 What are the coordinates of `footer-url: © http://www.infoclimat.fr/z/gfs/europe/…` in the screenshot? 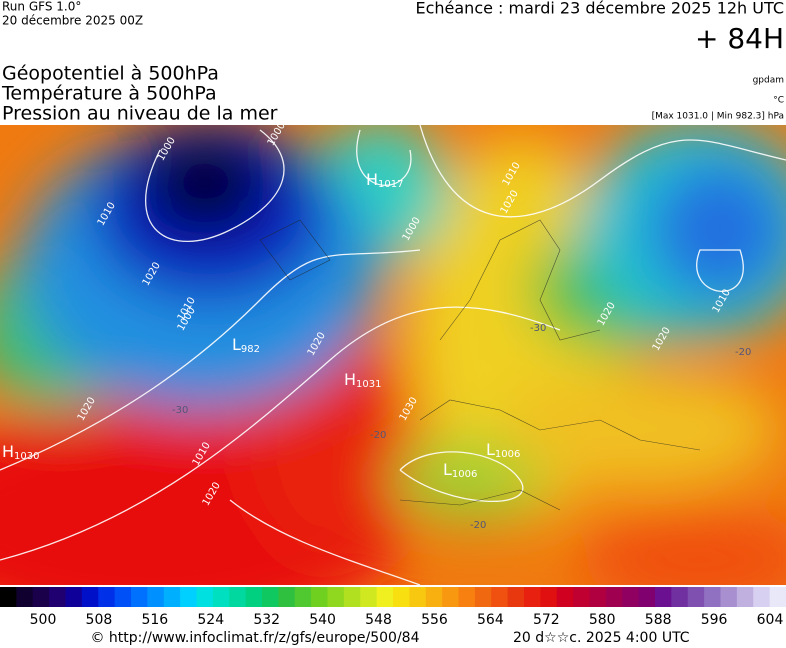 It's located at (254, 638).